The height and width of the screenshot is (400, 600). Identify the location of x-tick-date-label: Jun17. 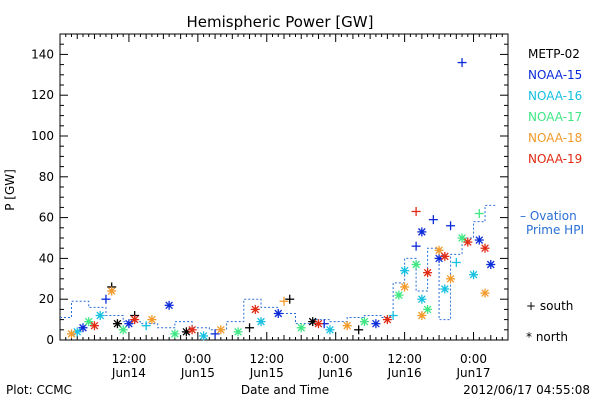
(473, 373).